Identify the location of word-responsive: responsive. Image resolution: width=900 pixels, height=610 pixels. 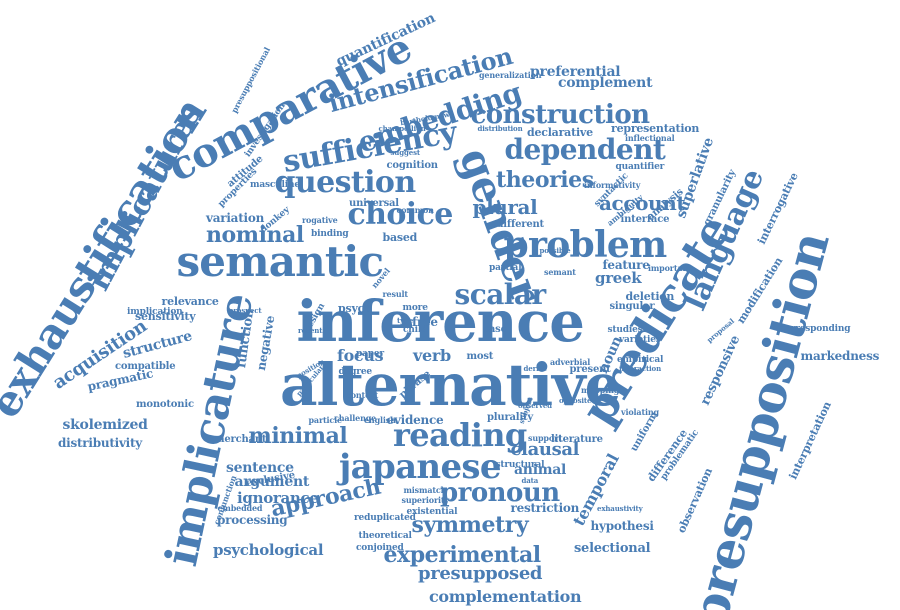
(720, 370).